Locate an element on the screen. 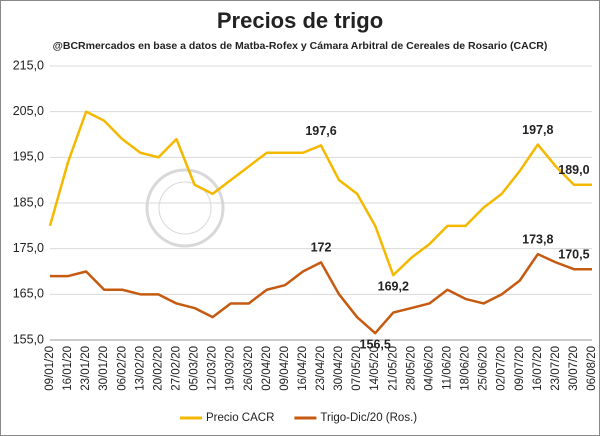 The height and width of the screenshot is (436, 600). x-tick-label: 09/07/20 is located at coordinates (520, 368).